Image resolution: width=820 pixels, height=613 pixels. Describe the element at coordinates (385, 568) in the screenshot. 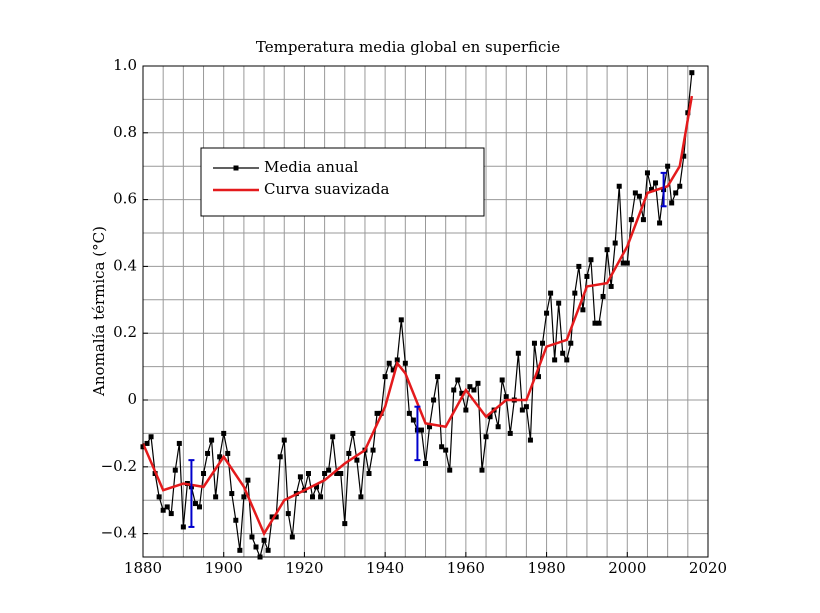

I see `x-tick-label: 1940` at that location.